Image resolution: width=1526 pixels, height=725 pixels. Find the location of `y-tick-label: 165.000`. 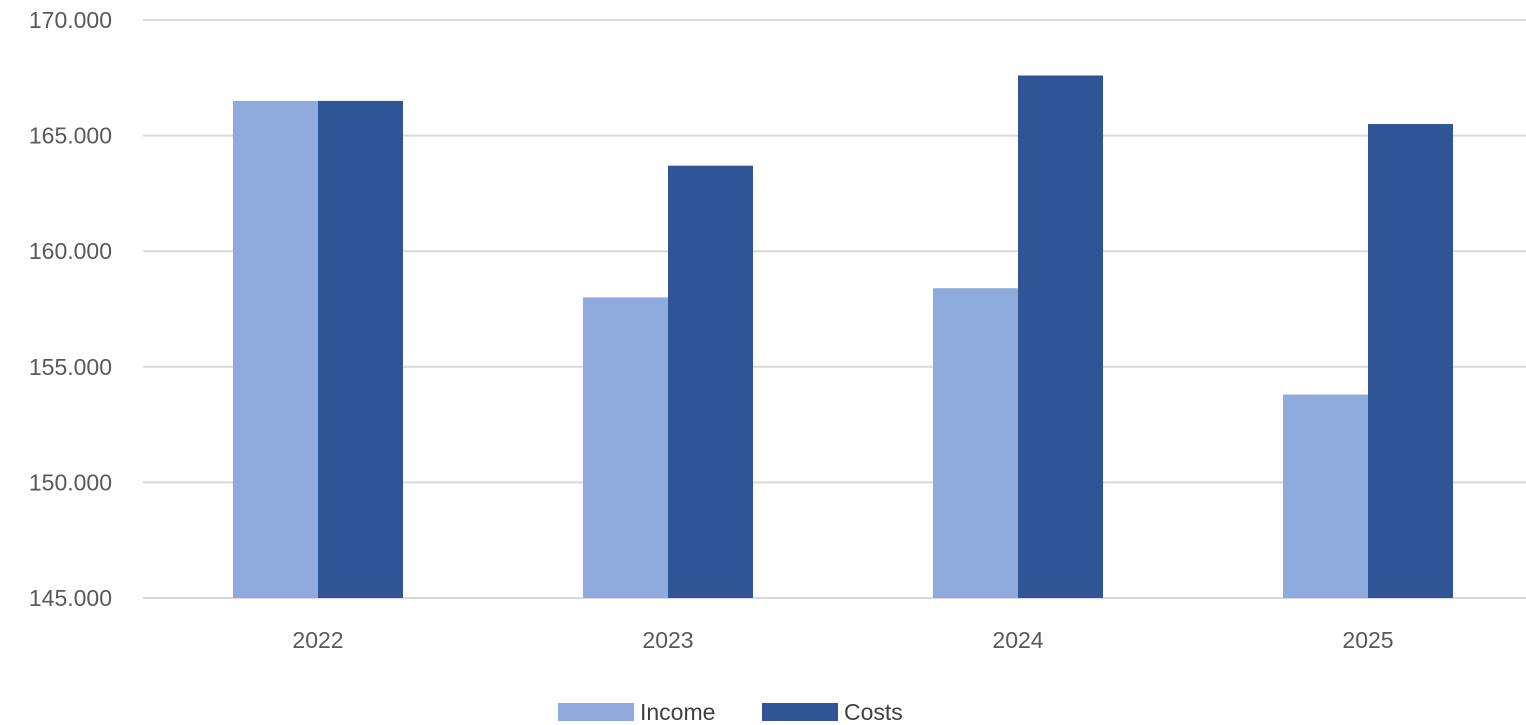

y-tick-label: 165.000 is located at coordinates (70, 136).